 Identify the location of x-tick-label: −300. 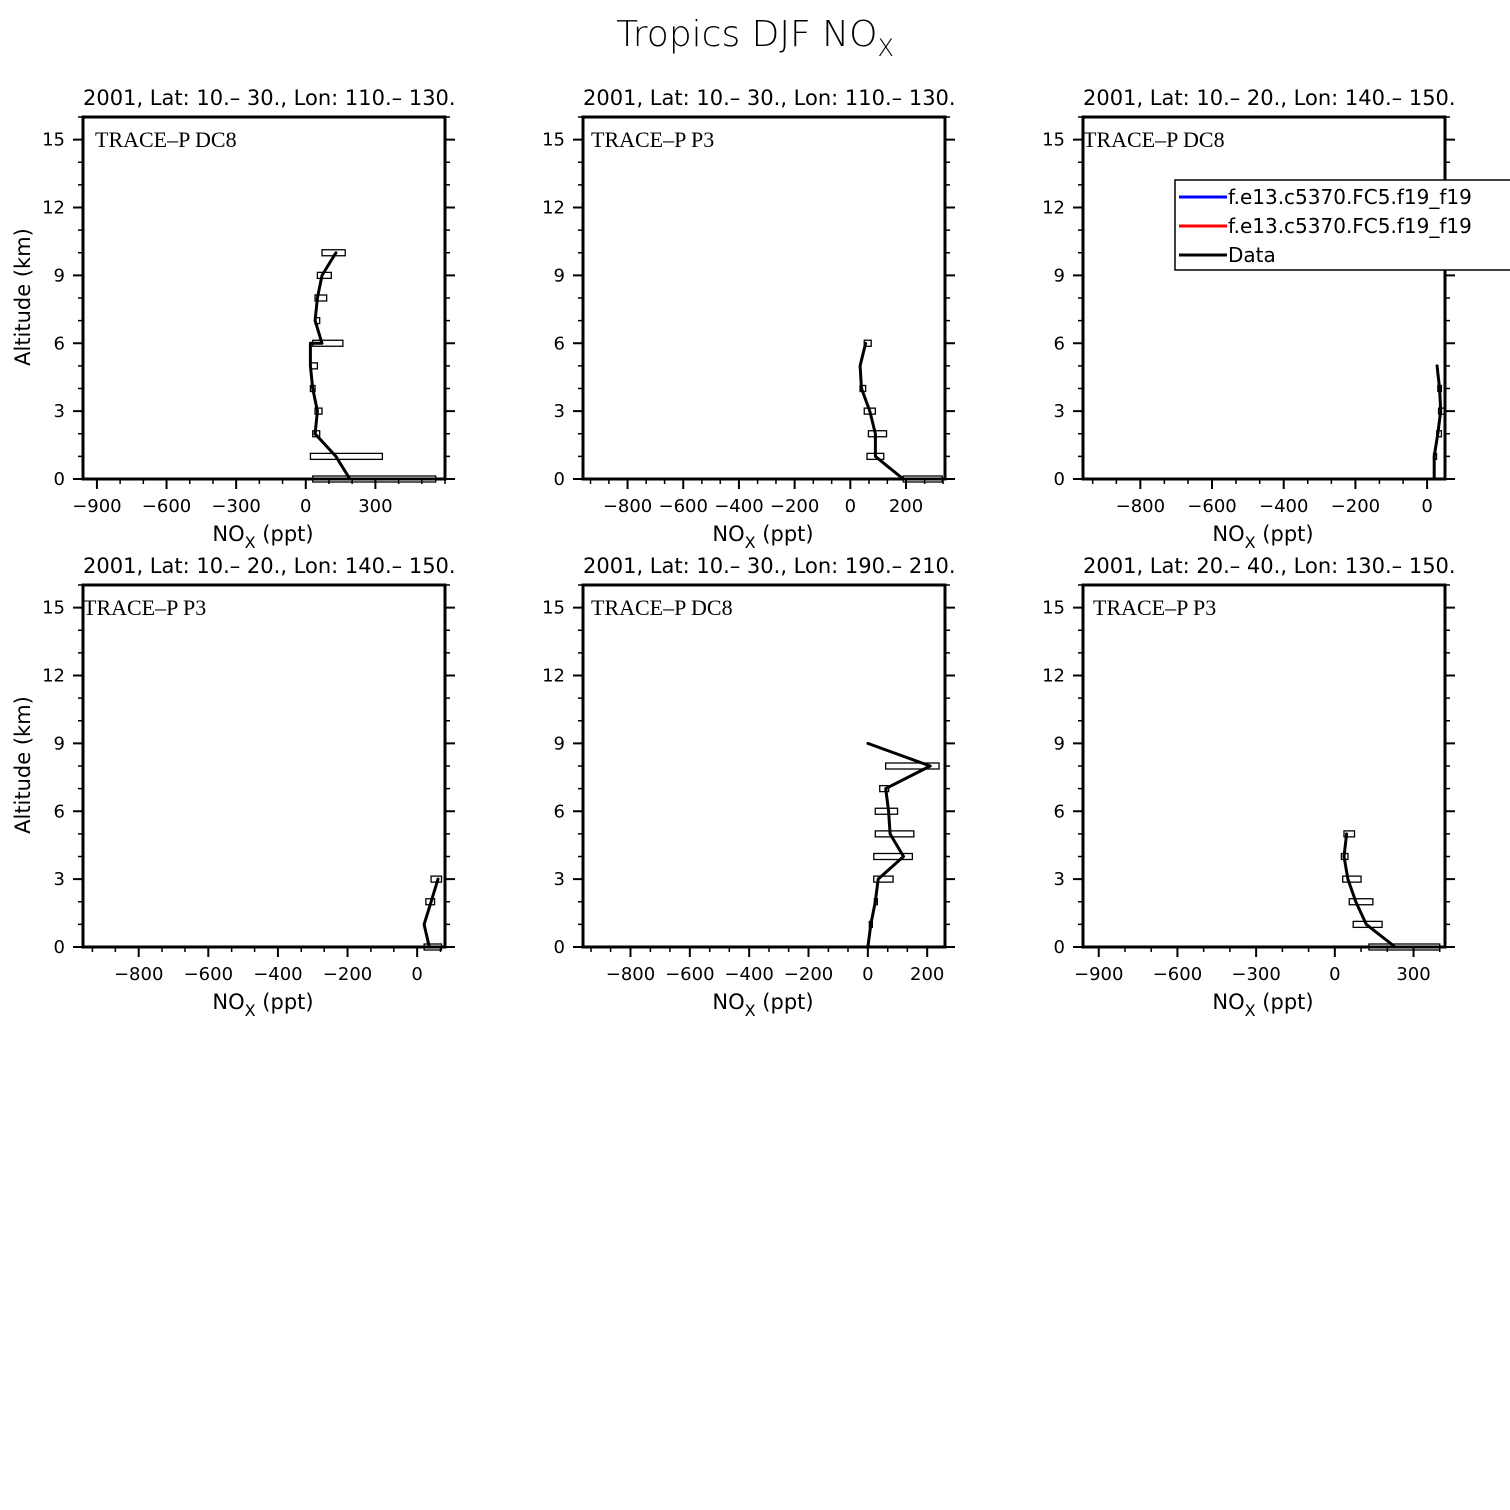
(235, 506).